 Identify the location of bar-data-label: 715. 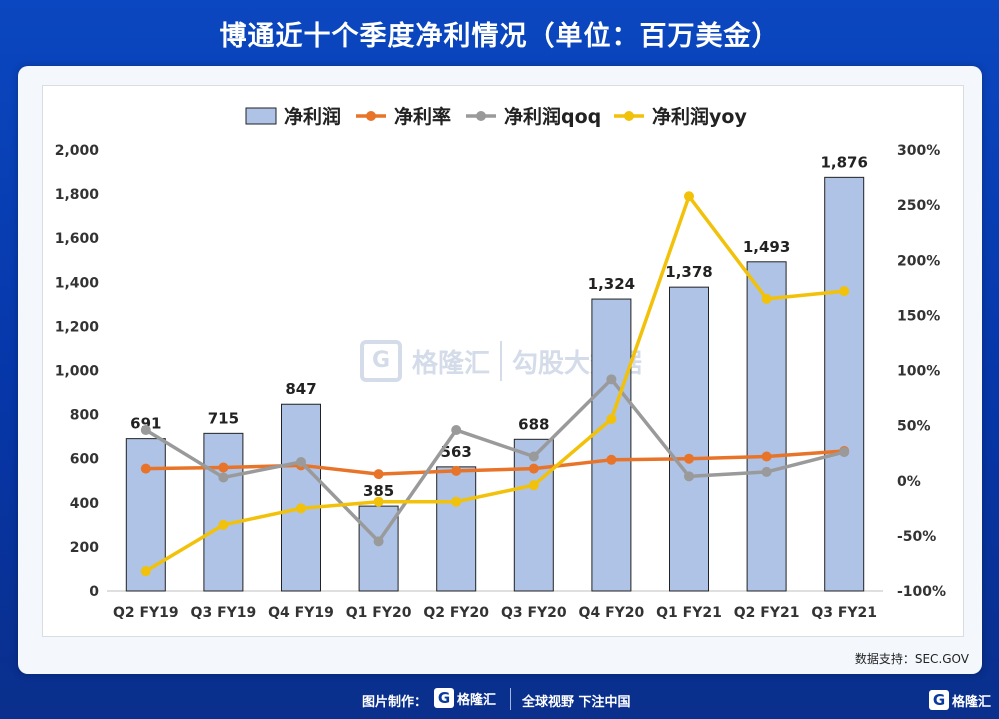
(223, 418).